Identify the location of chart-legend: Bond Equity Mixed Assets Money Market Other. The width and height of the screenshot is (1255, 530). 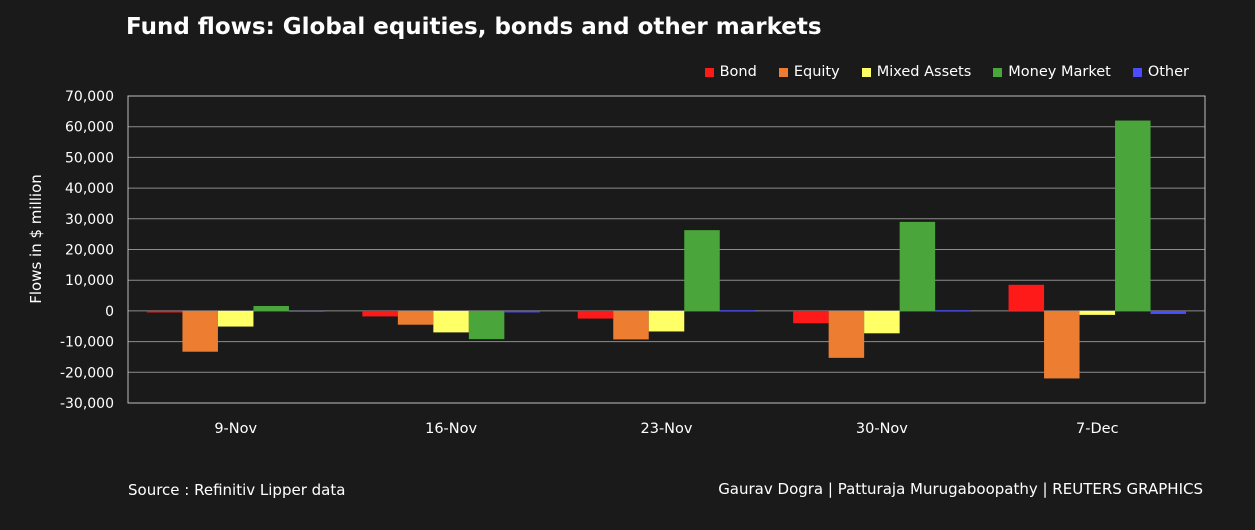
(946, 72).